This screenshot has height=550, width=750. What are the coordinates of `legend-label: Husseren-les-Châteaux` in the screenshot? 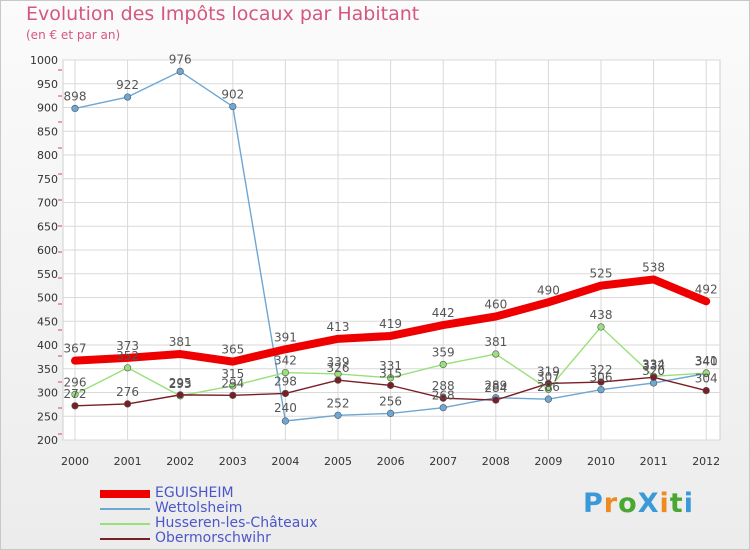 It's located at (236, 523).